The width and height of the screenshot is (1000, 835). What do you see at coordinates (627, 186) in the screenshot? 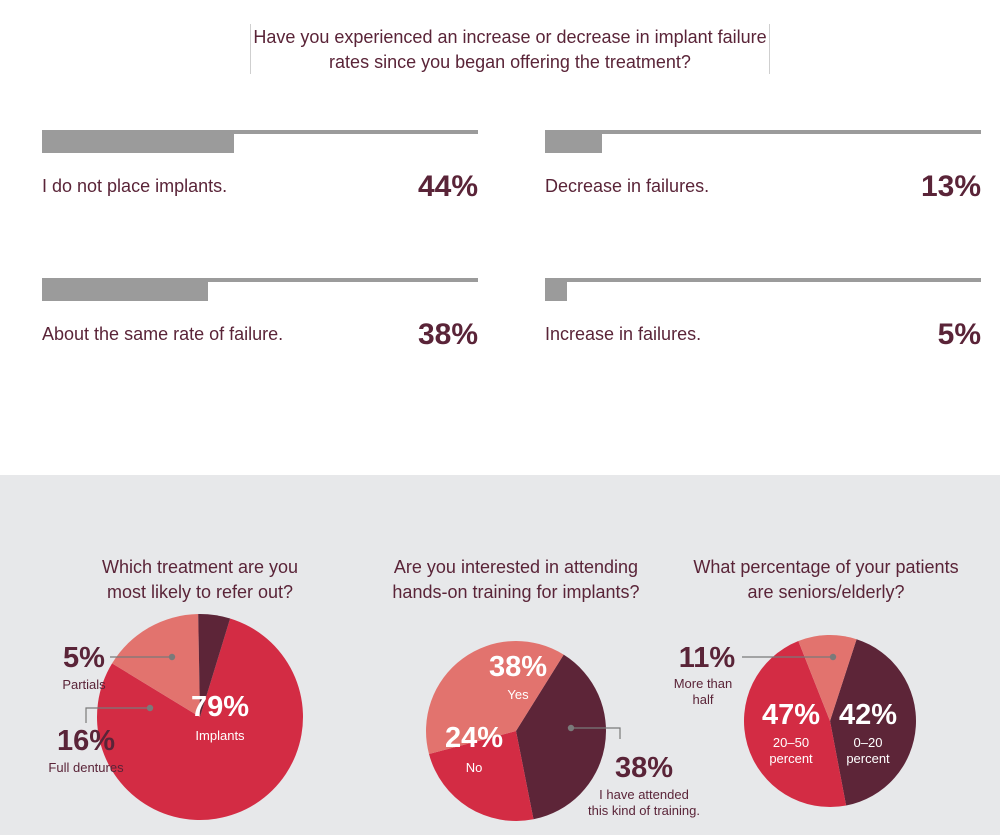
I see `bar-label: Decrease in failures.` at bounding box center [627, 186].